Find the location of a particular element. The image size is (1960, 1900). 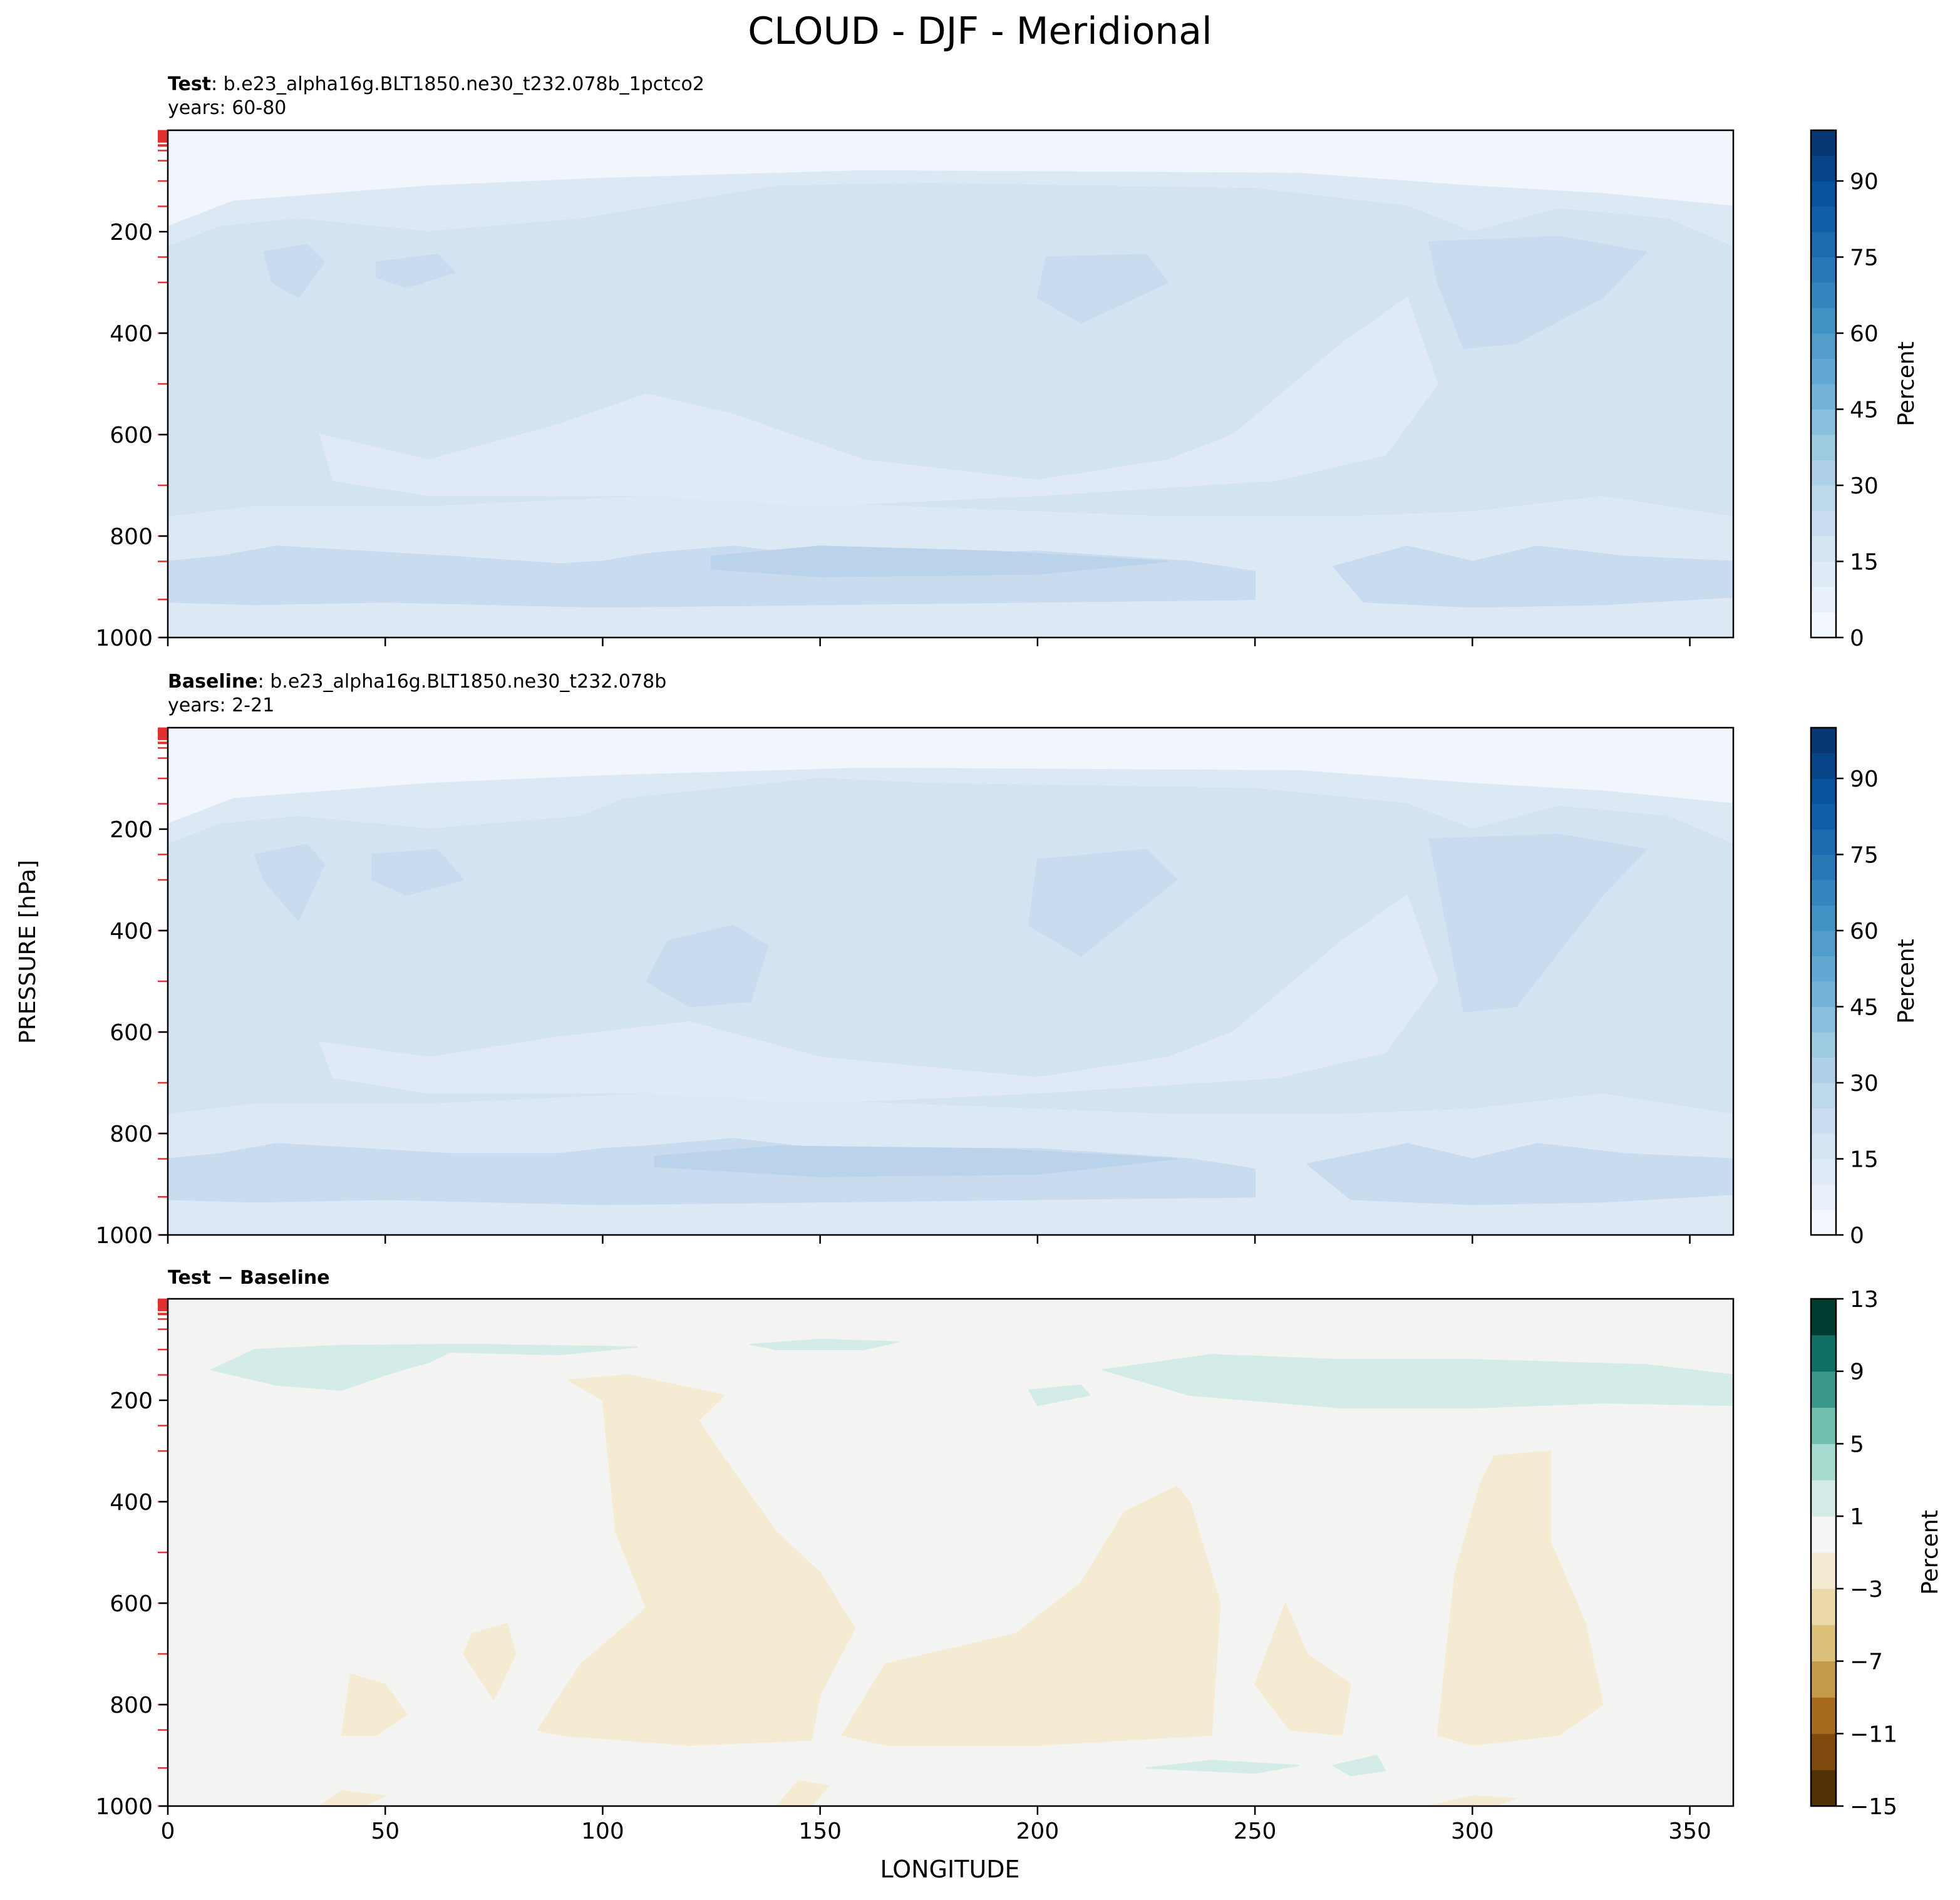

shared-ylabel: PRESSURE [hPa] is located at coordinates (28, 952).